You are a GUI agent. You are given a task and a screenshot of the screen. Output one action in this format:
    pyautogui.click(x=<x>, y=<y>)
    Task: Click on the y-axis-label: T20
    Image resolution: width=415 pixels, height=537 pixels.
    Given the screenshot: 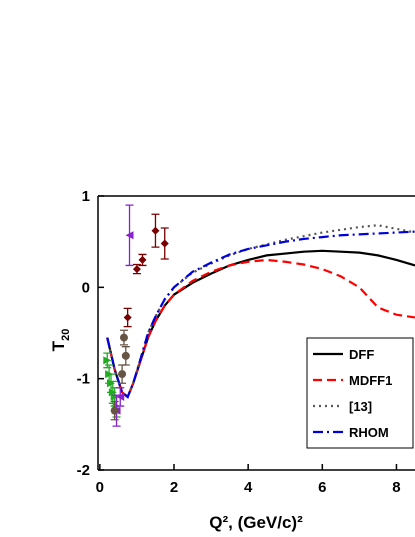 What is the action you would take?
    pyautogui.click(x=60, y=340)
    